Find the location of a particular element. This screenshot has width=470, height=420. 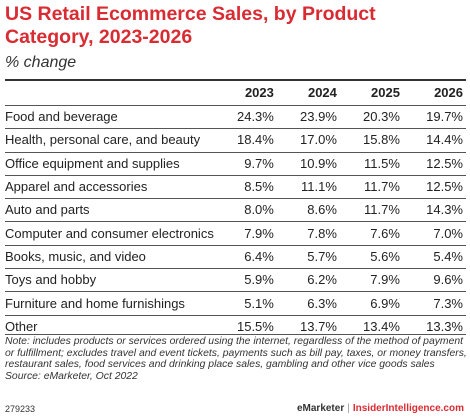

value-cell-2024: 7.8% is located at coordinates (322, 233).